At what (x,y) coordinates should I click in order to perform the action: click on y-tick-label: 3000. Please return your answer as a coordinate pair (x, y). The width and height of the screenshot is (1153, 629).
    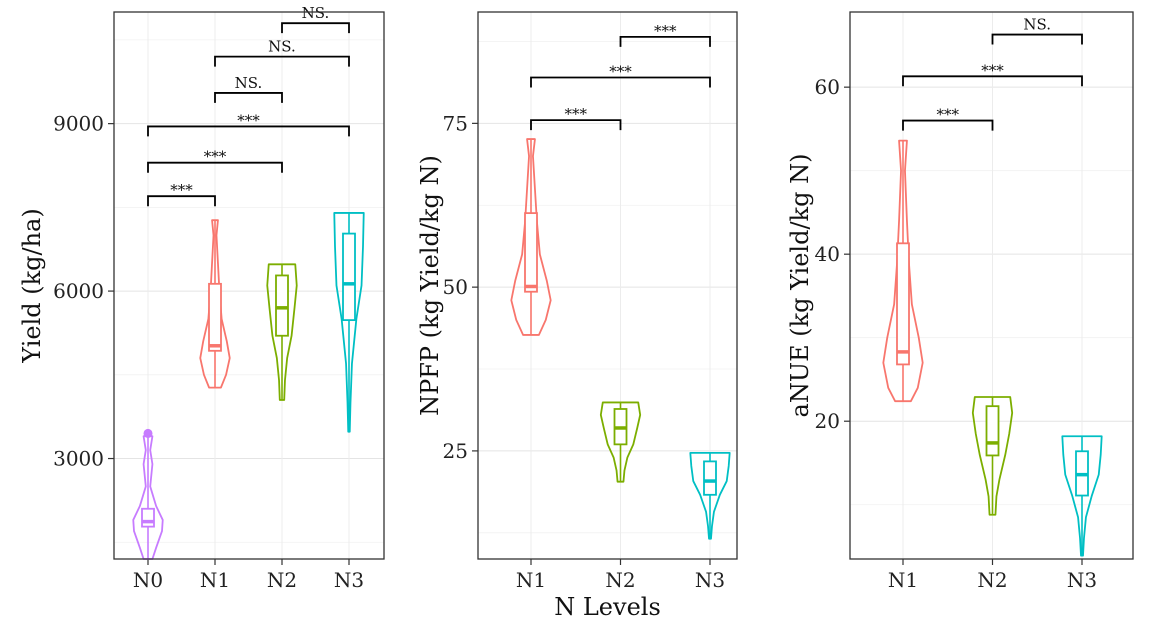
    Looking at the image, I should click on (78, 459).